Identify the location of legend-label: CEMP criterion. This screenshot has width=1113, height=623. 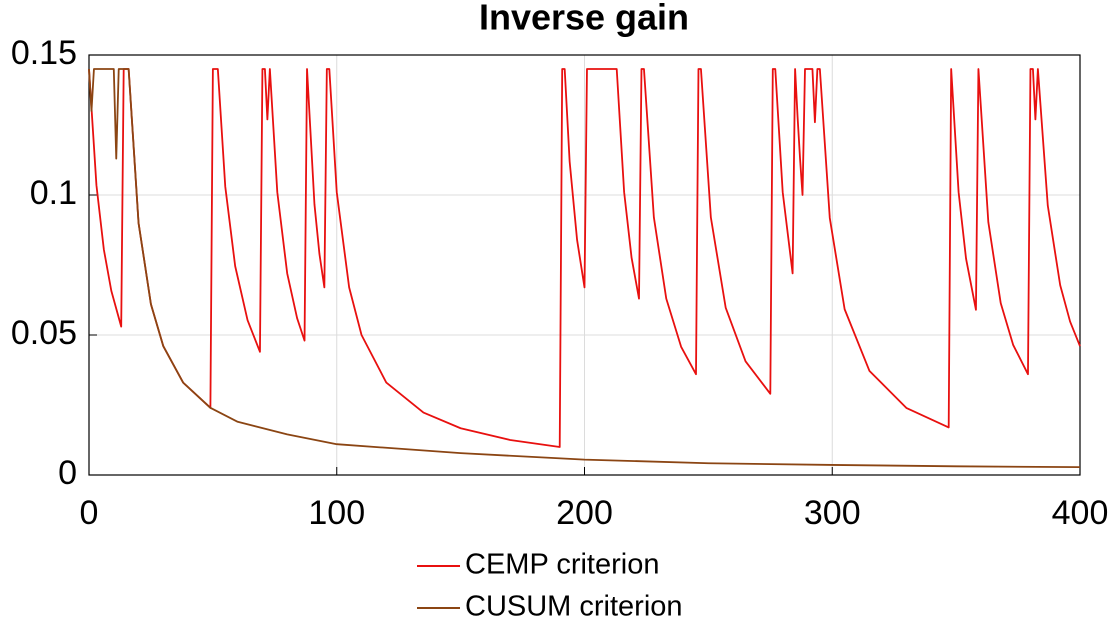
(562, 565).